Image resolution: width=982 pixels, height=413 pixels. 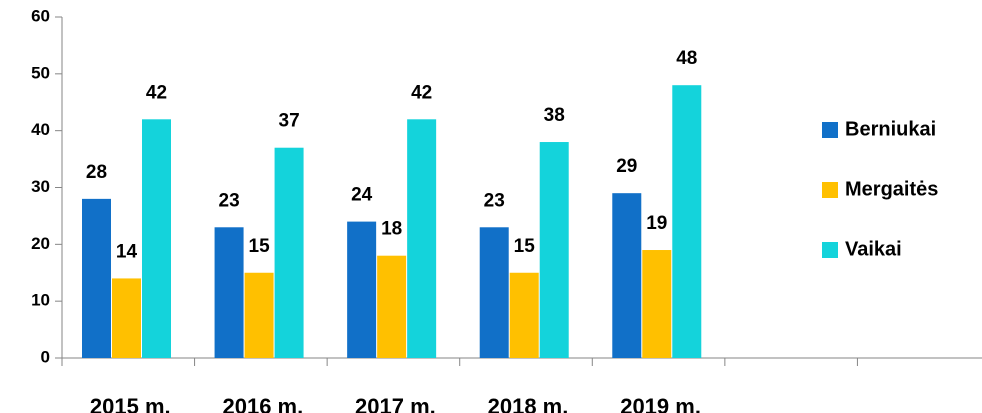 I want to click on x-tick-label: 2015 m., so click(x=130, y=403).